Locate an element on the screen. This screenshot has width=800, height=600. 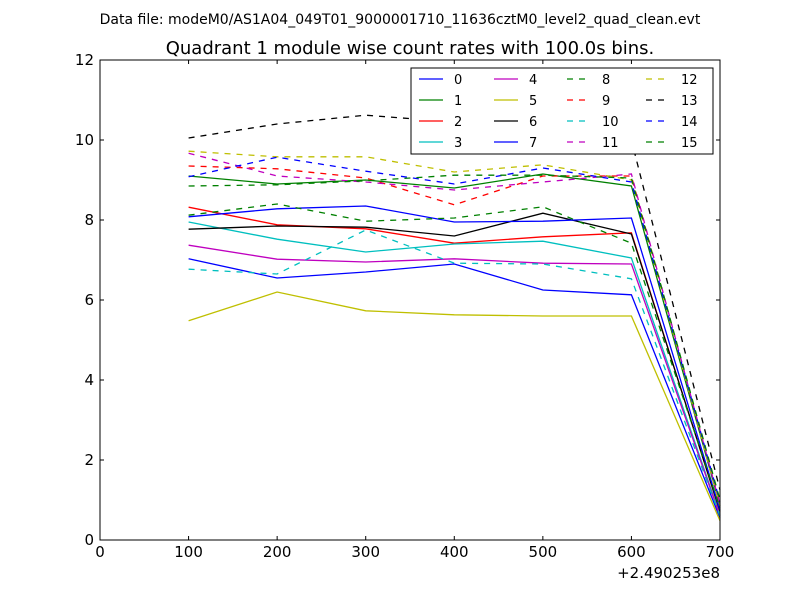
x-tick-label: 700 is located at coordinates (720, 552).